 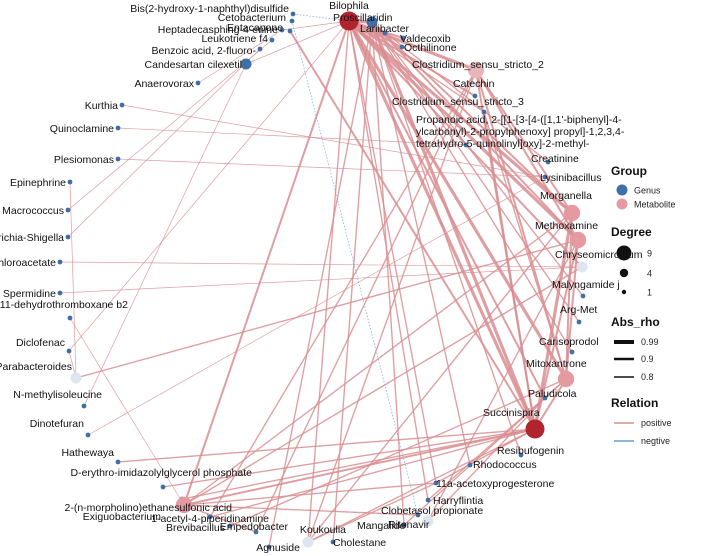 What do you see at coordinates (635, 322) in the screenshot?
I see `legend-absrho-title: Abs_rho` at bounding box center [635, 322].